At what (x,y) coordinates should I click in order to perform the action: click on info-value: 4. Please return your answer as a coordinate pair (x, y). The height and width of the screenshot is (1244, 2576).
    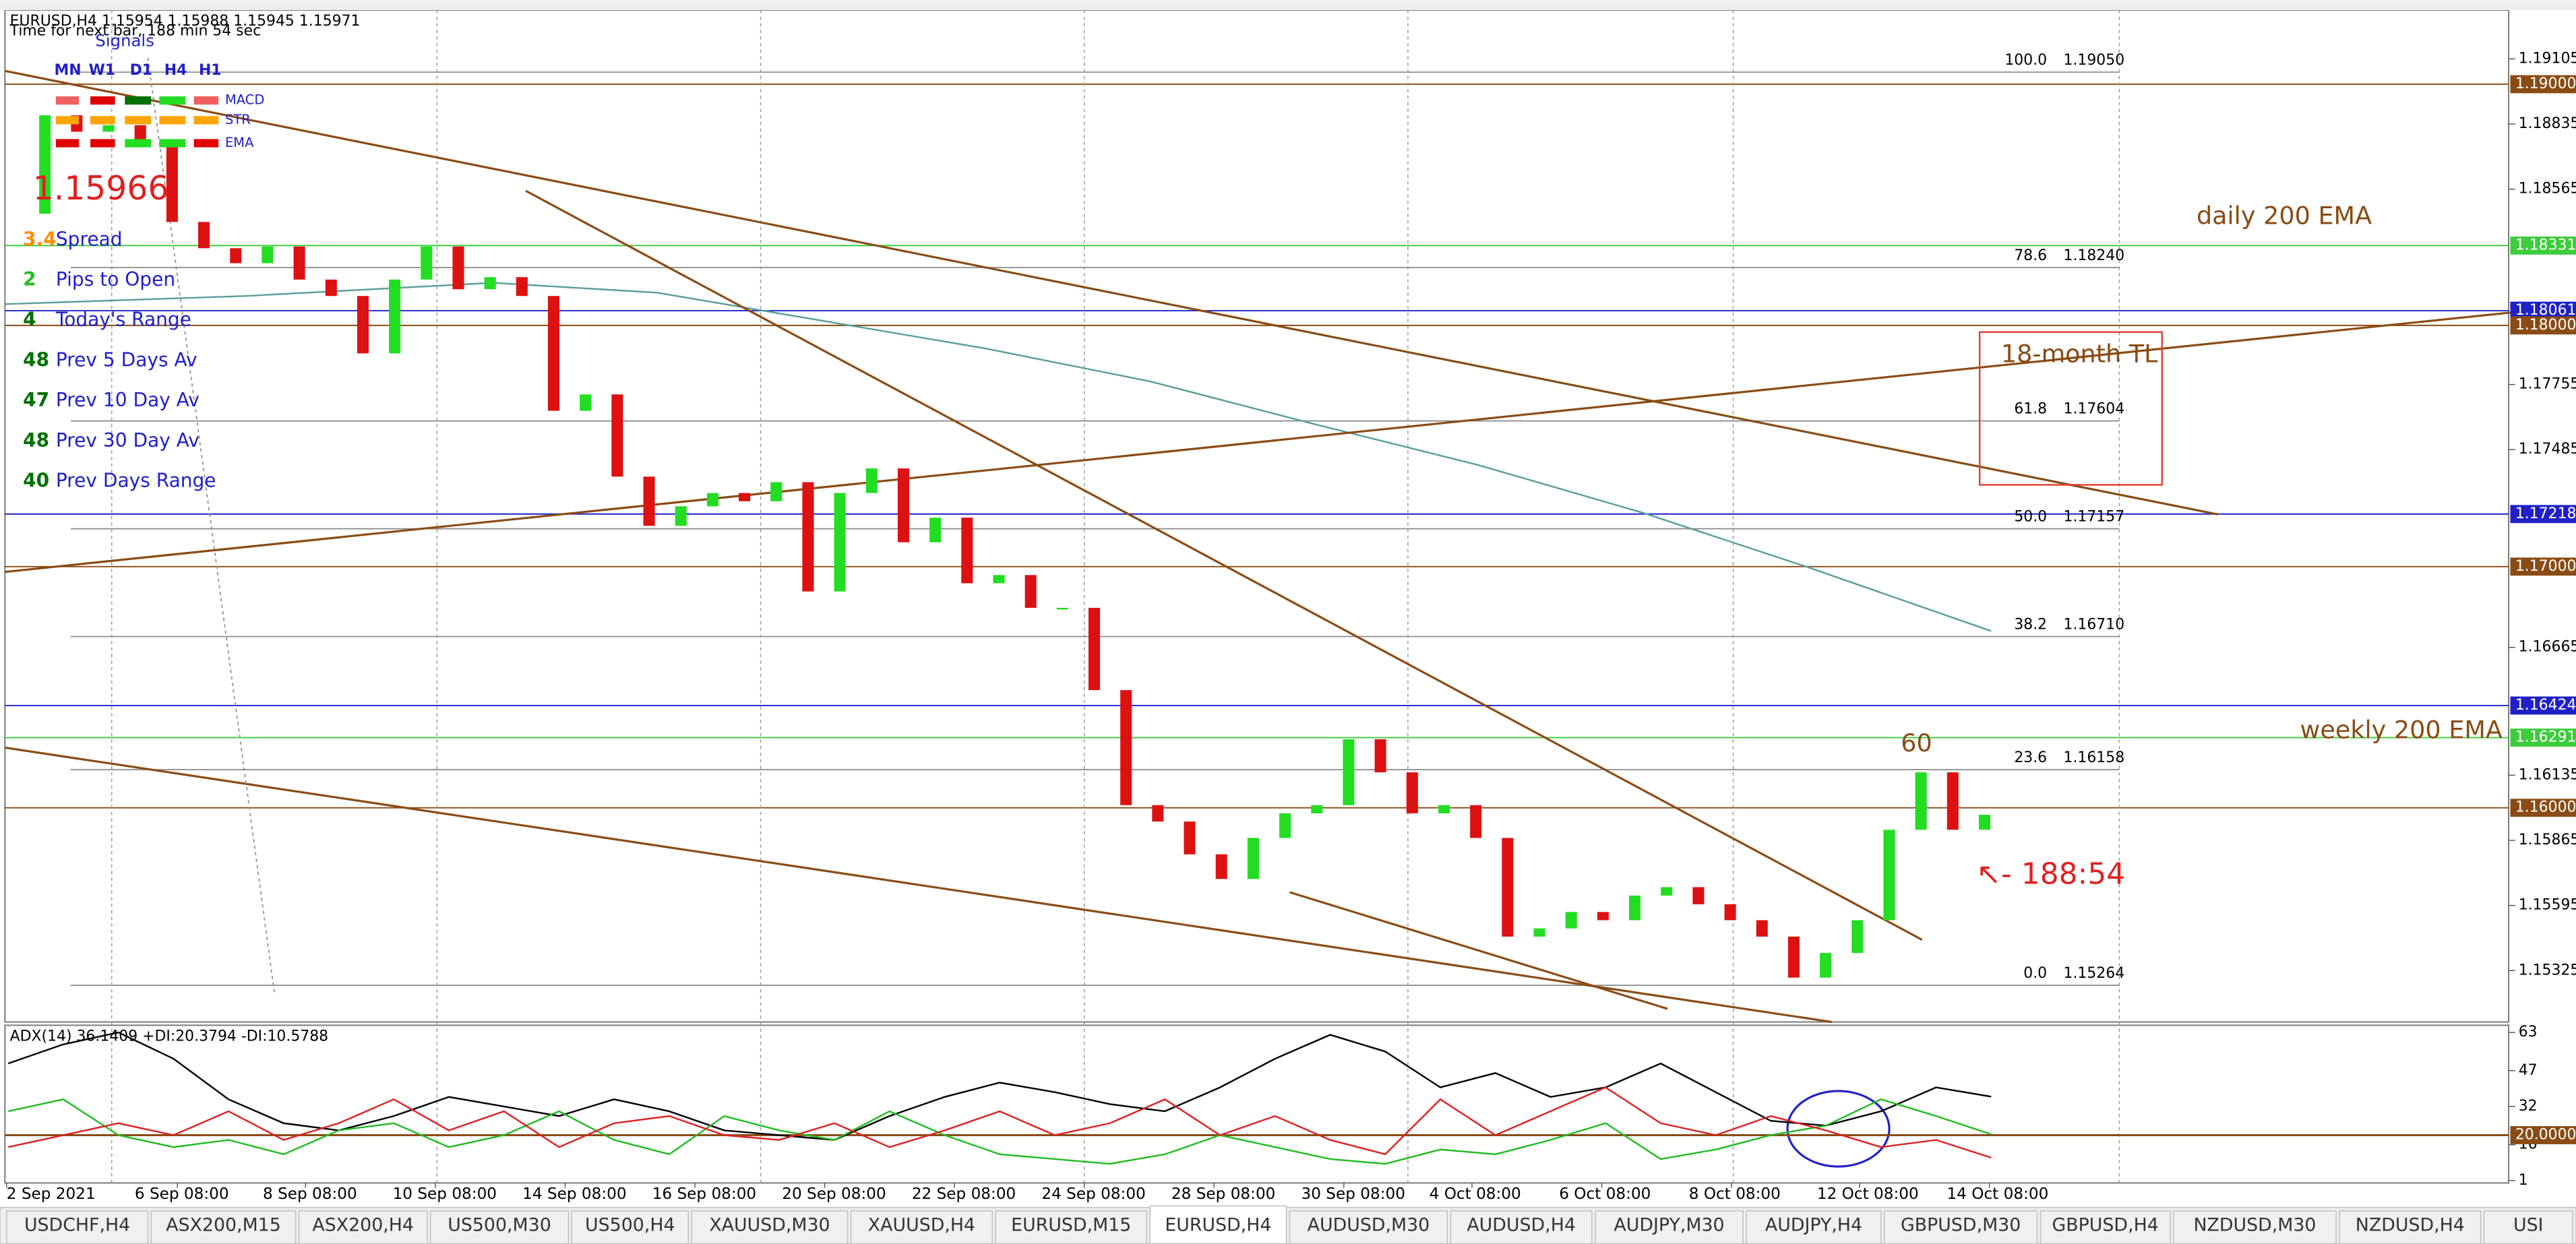
    Looking at the image, I should click on (30, 320).